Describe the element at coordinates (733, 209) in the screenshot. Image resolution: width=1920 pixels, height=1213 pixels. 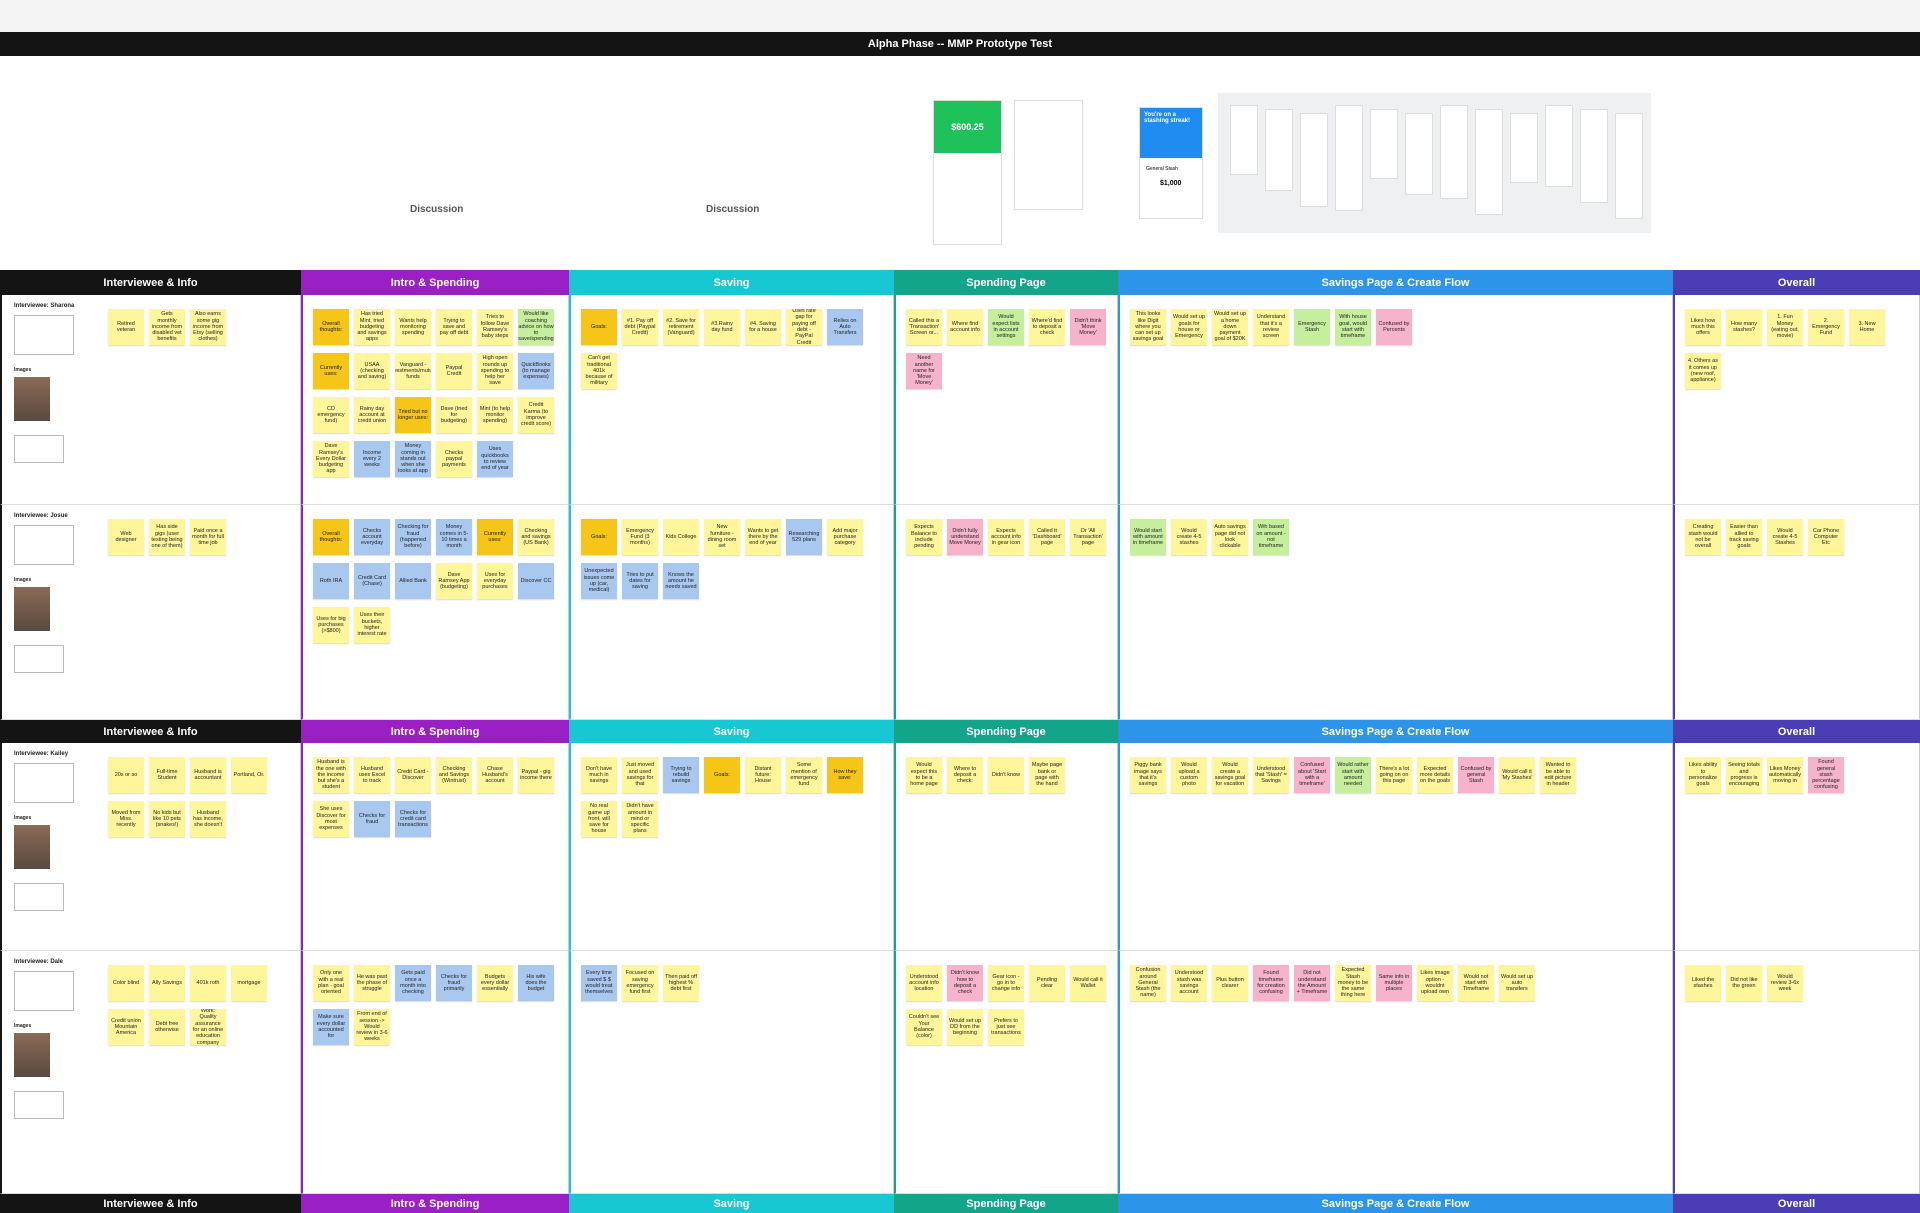
I see `discussion-label: Discussion` at that location.